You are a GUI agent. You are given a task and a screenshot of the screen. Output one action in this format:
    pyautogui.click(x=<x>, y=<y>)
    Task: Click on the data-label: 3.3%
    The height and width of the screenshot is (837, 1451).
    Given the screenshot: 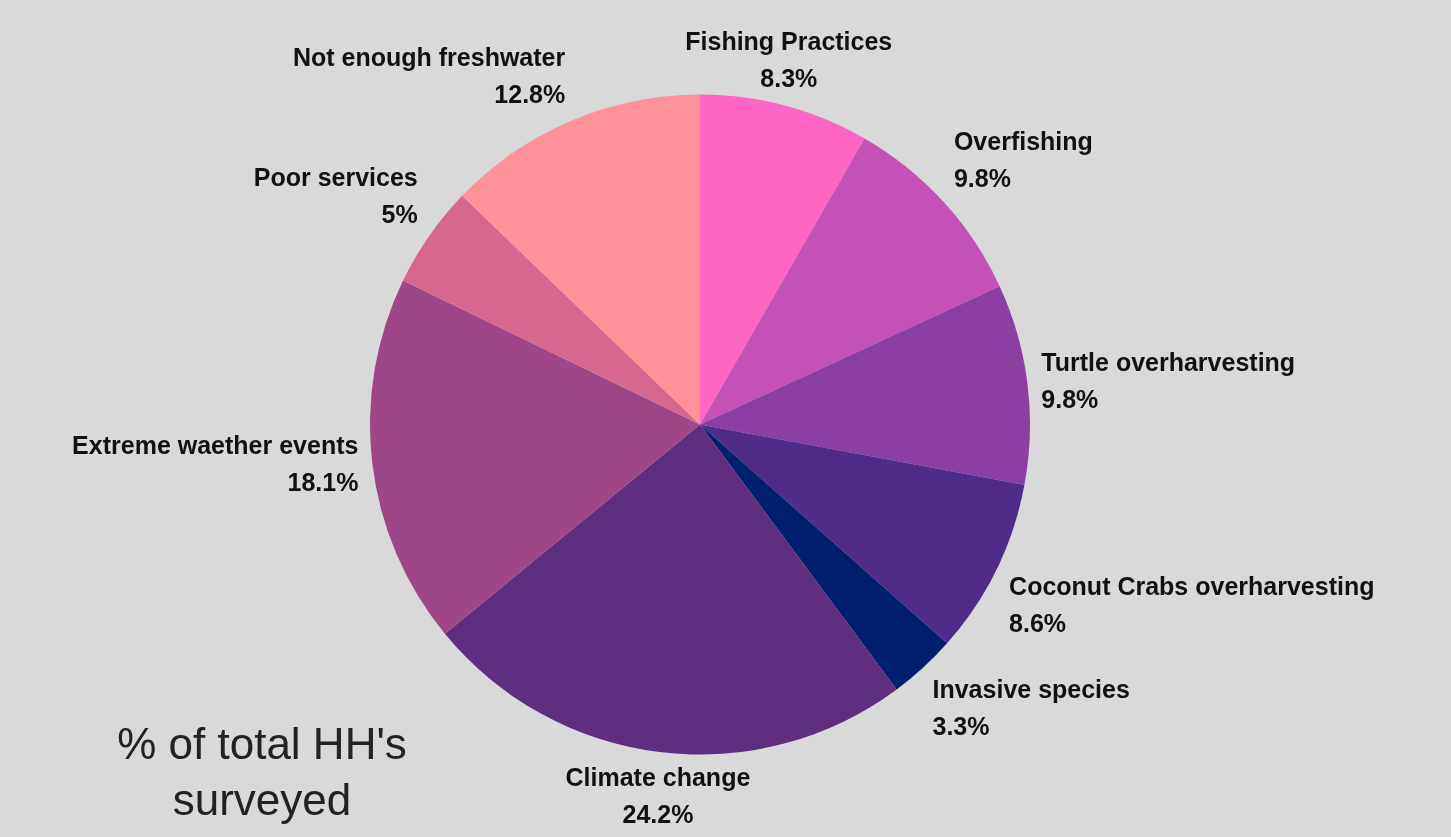 What is the action you would take?
    pyautogui.click(x=961, y=726)
    